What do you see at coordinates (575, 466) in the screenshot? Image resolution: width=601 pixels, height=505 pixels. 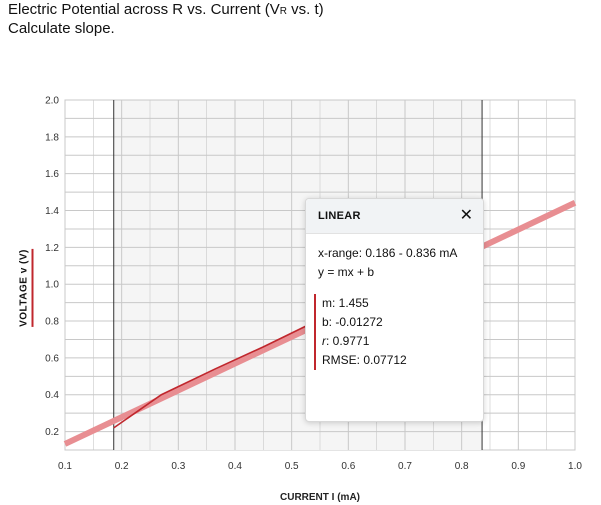 I see `x-tick-label: 1.0` at bounding box center [575, 466].